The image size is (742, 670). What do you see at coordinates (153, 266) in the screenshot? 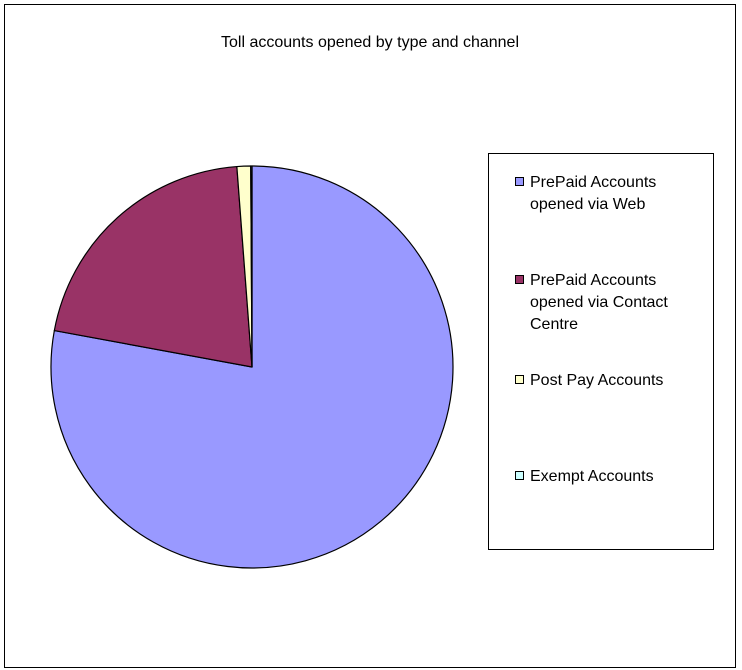
I see `pie-slice-contact-centre` at bounding box center [153, 266].